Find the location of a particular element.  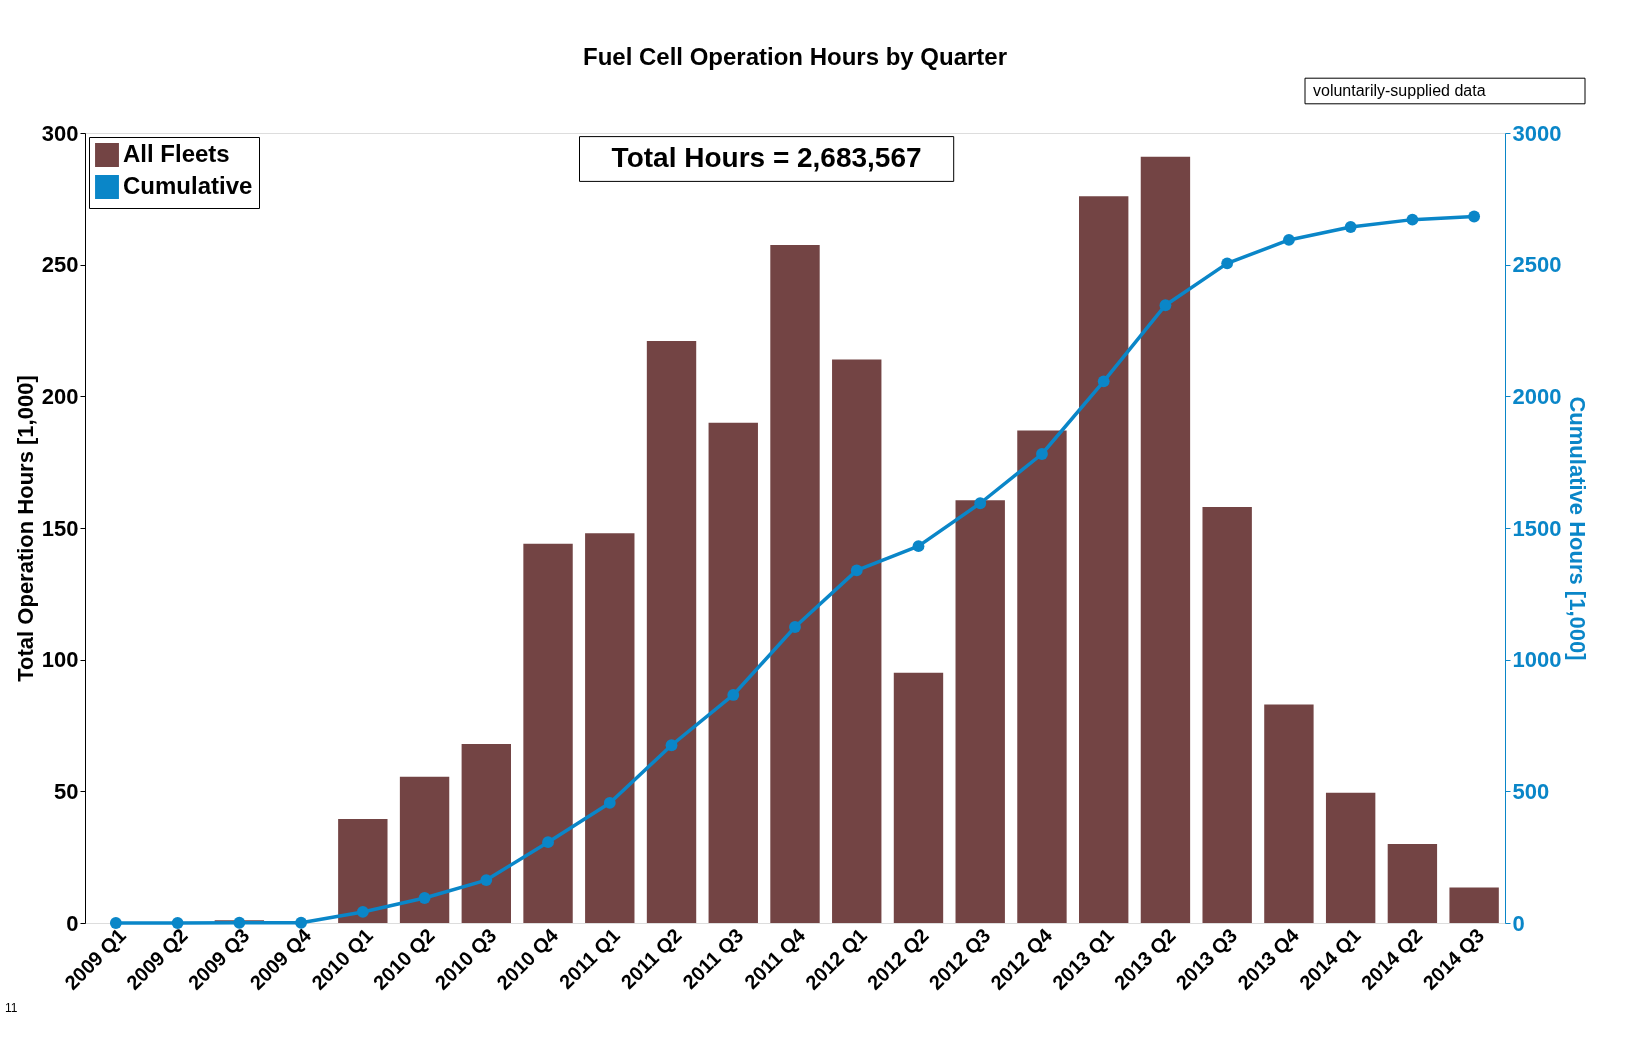

y2-axis-title: Cumulative Hours [1,000] is located at coordinates (1578, 528).